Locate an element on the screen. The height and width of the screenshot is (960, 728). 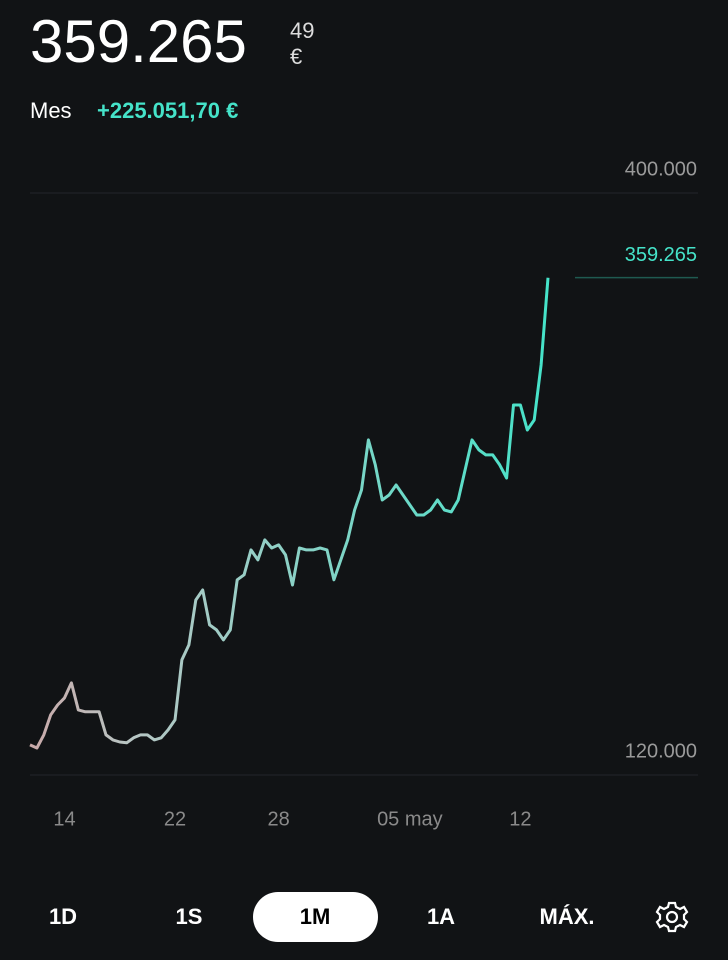
range-button: 1D is located at coordinates (63, 916).